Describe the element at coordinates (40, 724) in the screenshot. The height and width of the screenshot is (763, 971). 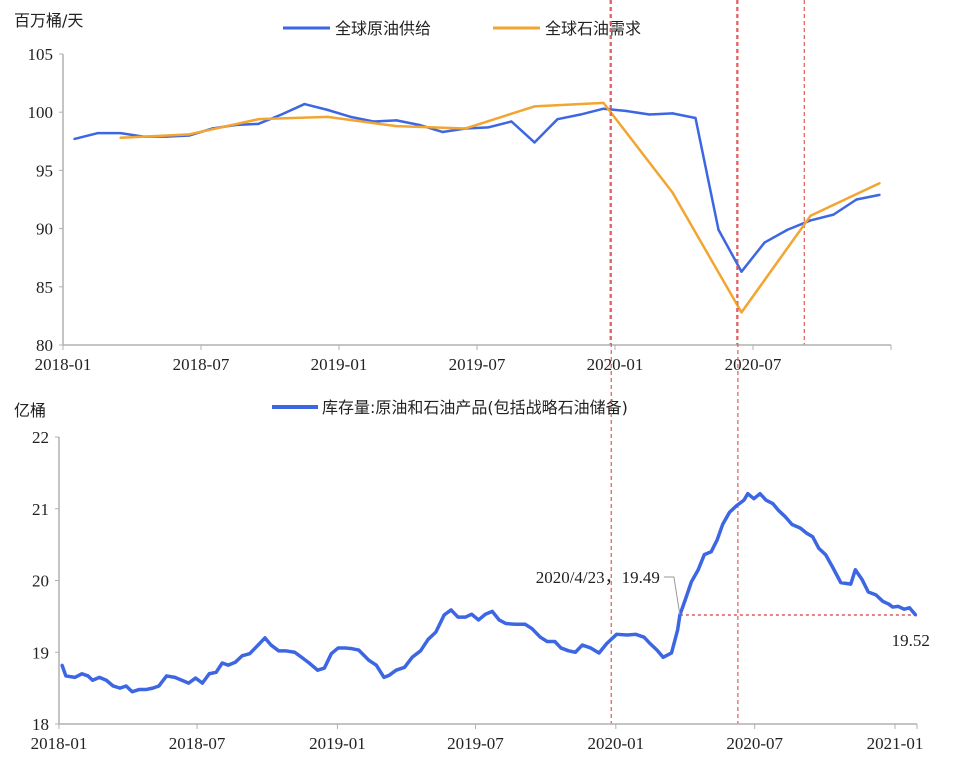
I see `y-tick-label: 18` at that location.